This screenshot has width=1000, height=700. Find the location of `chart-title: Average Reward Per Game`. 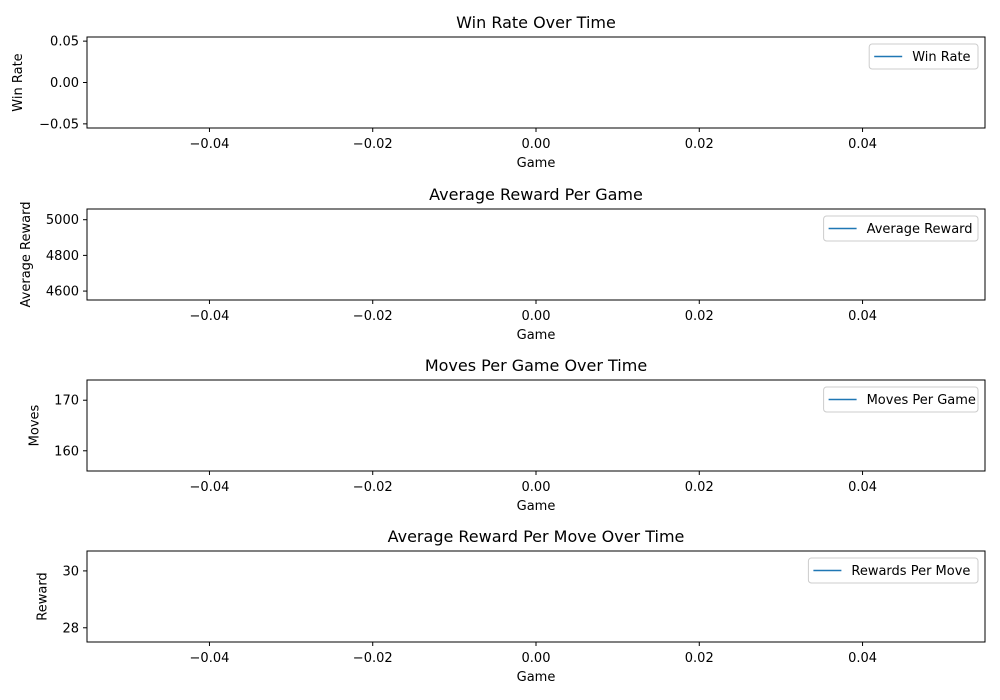

chart-title: Average Reward Per Game is located at coordinates (536, 194).